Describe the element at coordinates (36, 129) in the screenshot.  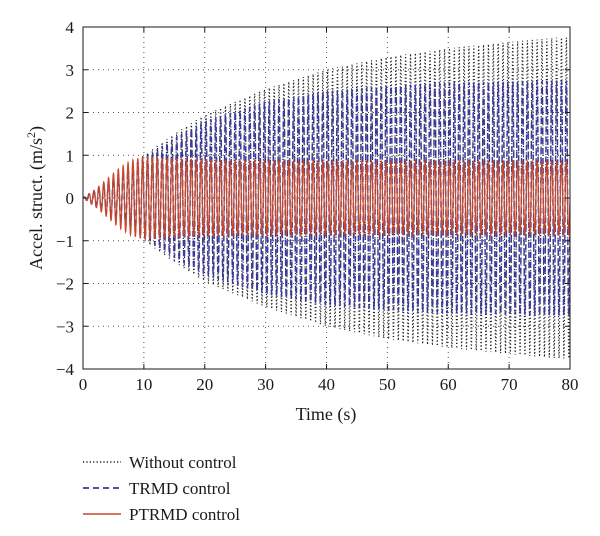
I see `y-axis-label-close: )` at that location.